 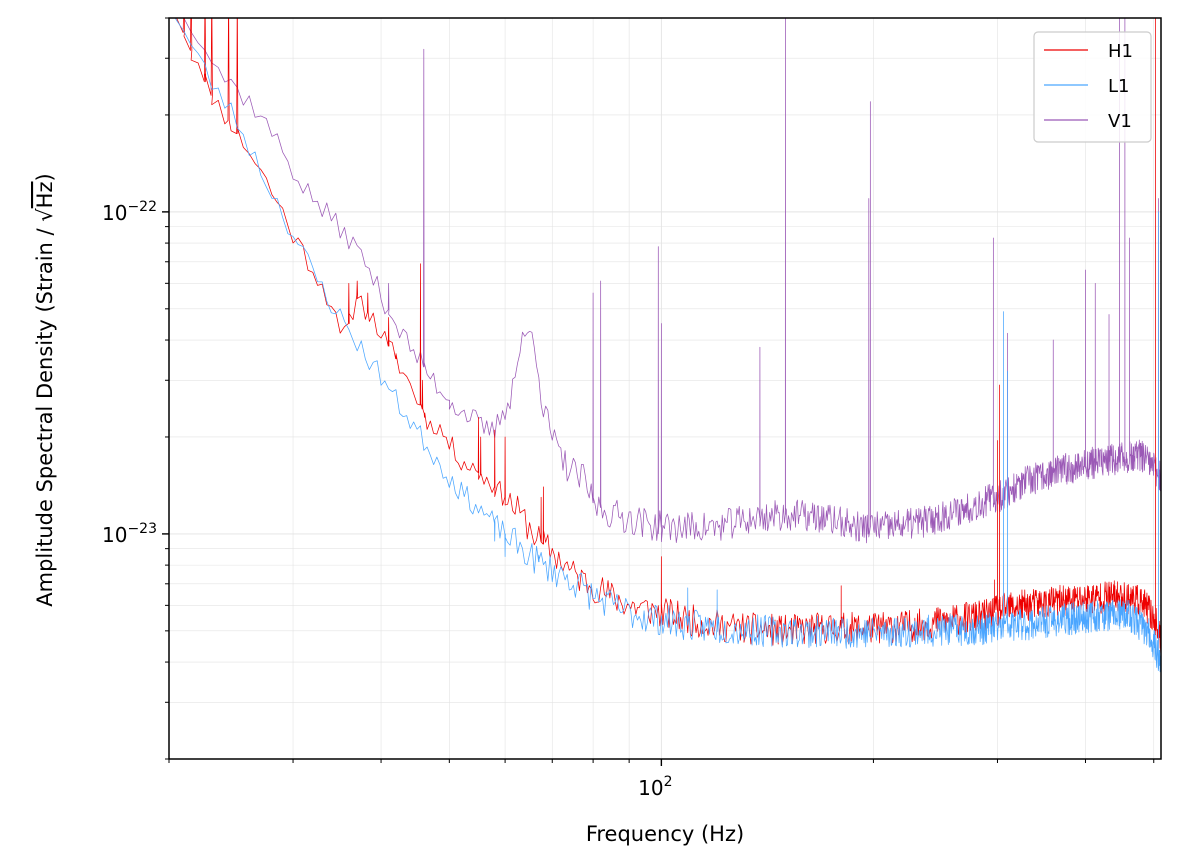 I want to click on x-tick-label-exponent: 2, so click(x=668, y=782).